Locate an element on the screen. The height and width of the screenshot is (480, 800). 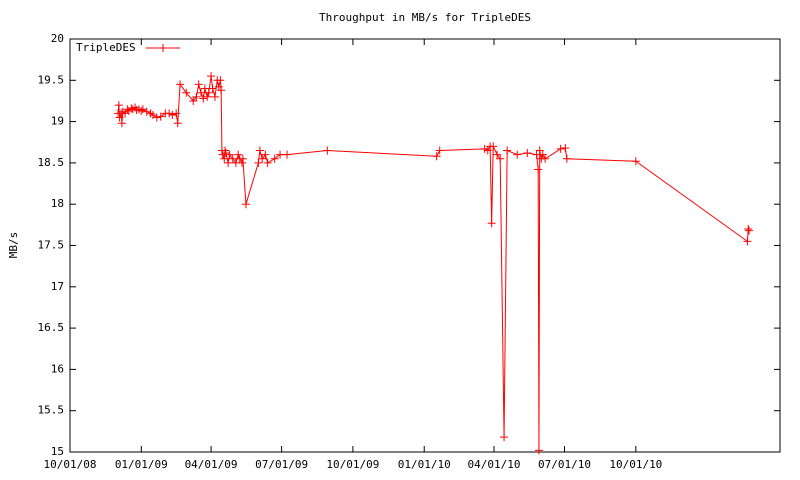
x-tick-label: 01/01/10 is located at coordinates (424, 464).